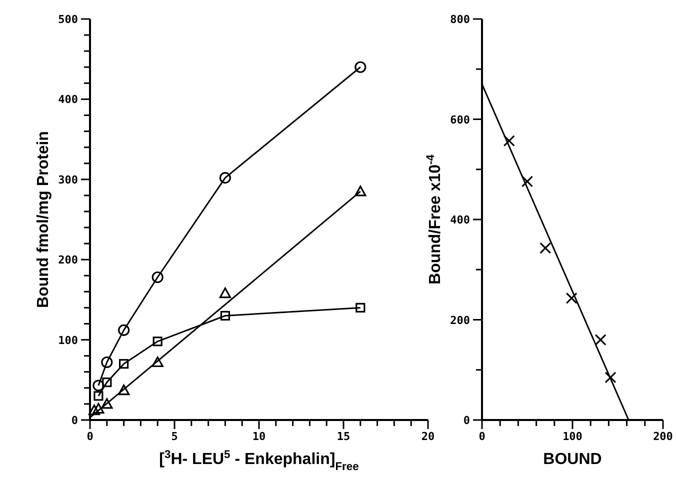  What do you see at coordinates (259, 461) in the screenshot?
I see `x-axis-title: [$^{3}$H- LEU$^{5}$ - Enkephalin]$_{Free}$` at bounding box center [259, 461].